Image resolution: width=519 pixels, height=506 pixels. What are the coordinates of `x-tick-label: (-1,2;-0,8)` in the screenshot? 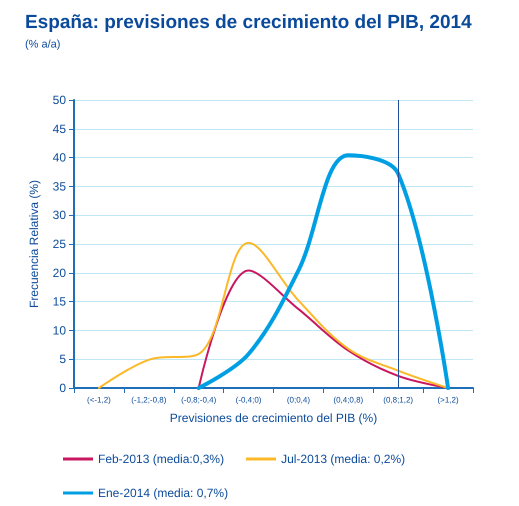 It's located at (149, 400).